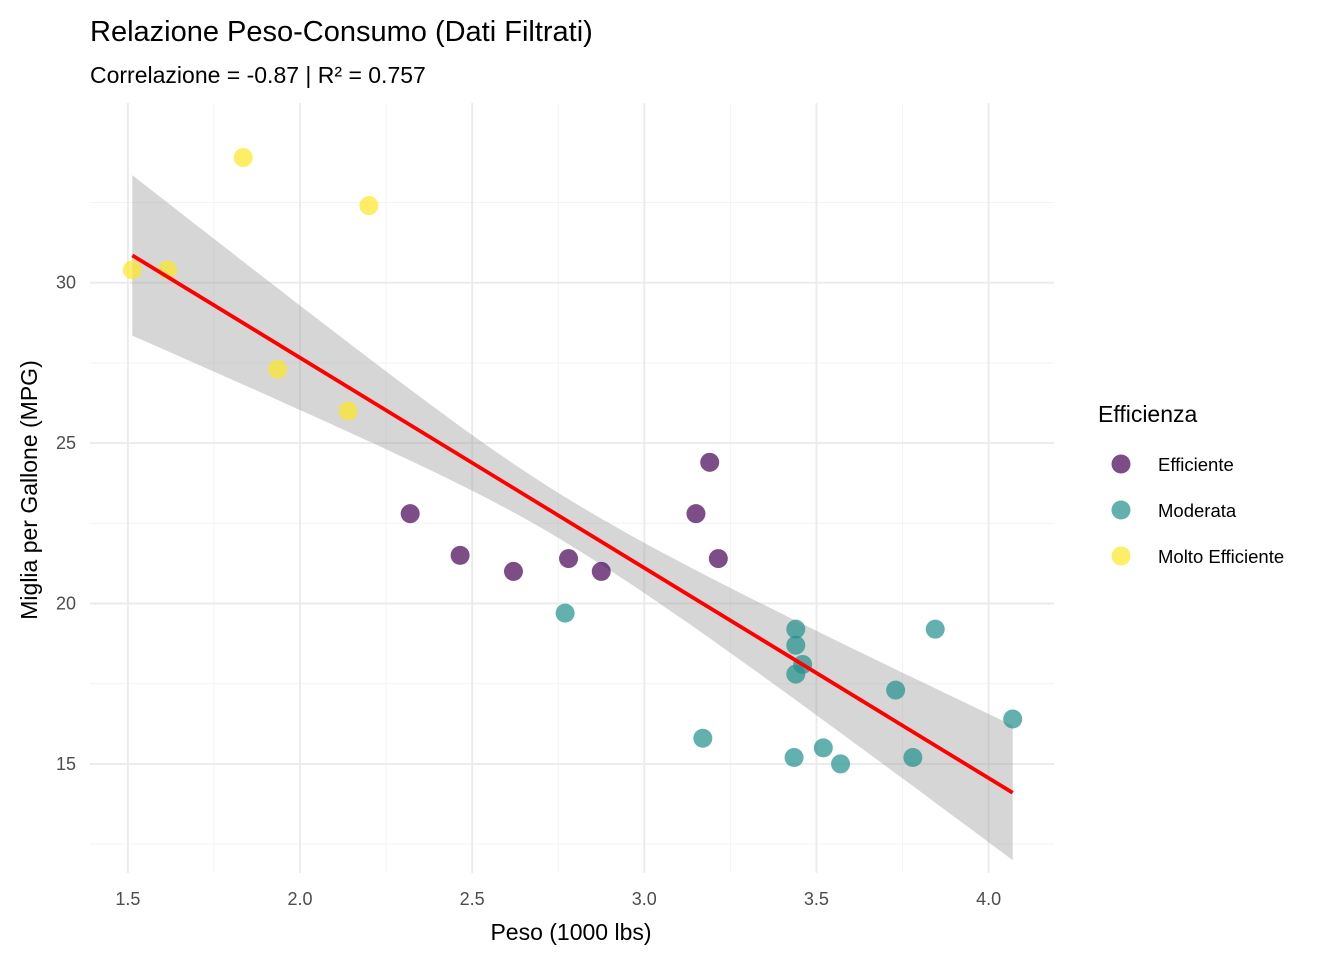  I want to click on legend-title: Efficienza, so click(1148, 414).